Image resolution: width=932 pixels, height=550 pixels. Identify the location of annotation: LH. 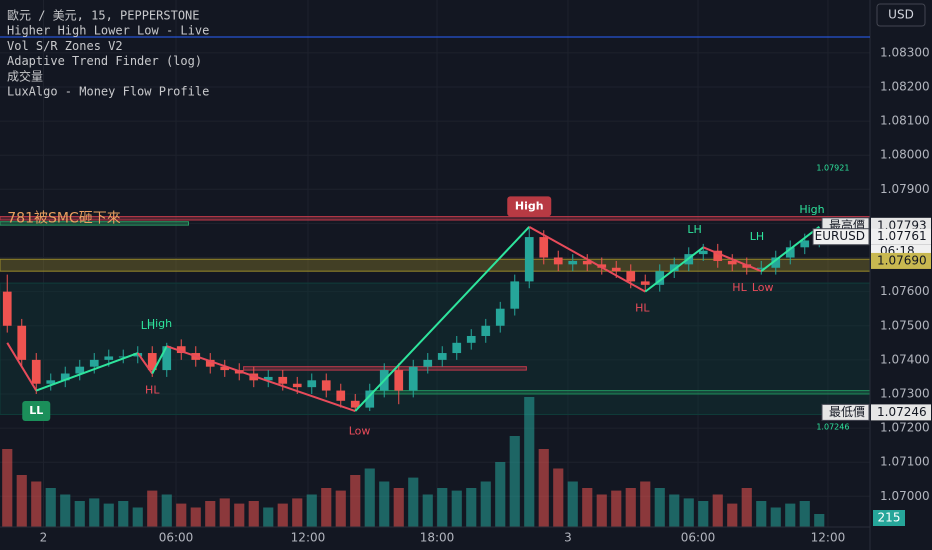
(148, 325).